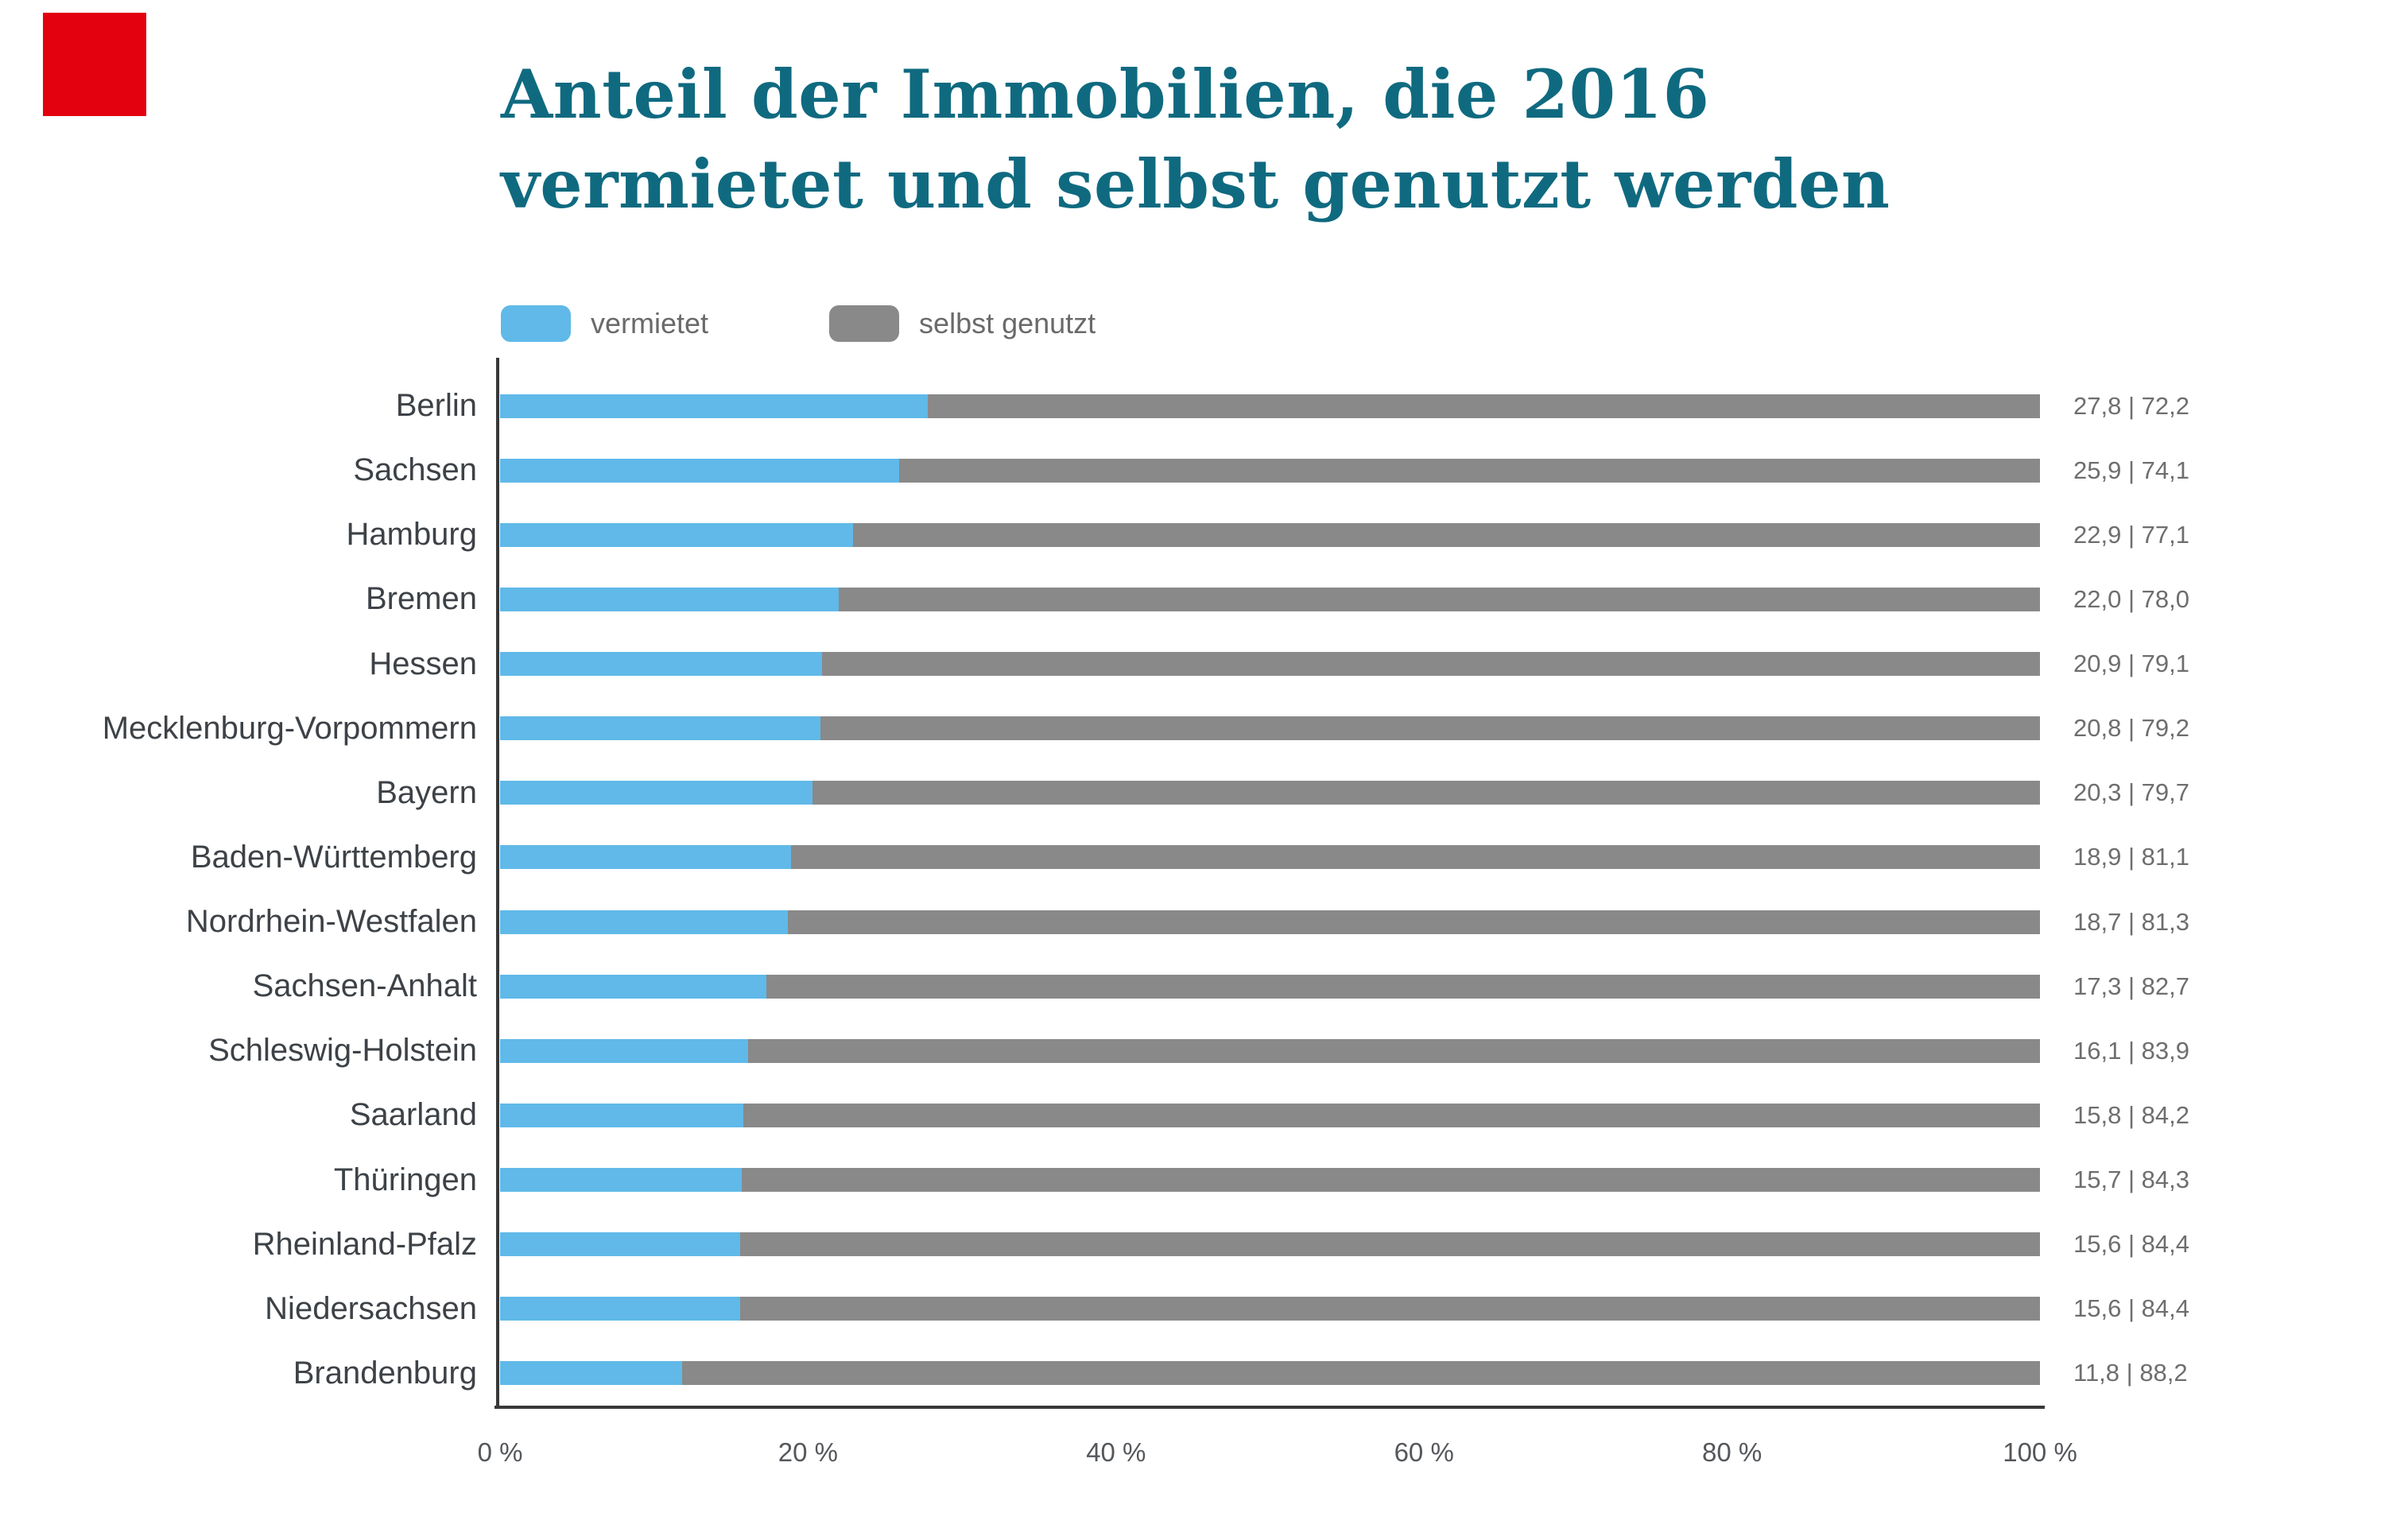  I want to click on bar-row: Sachsen-Anhalt 17,3 | 82,7, so click(1173, 986).